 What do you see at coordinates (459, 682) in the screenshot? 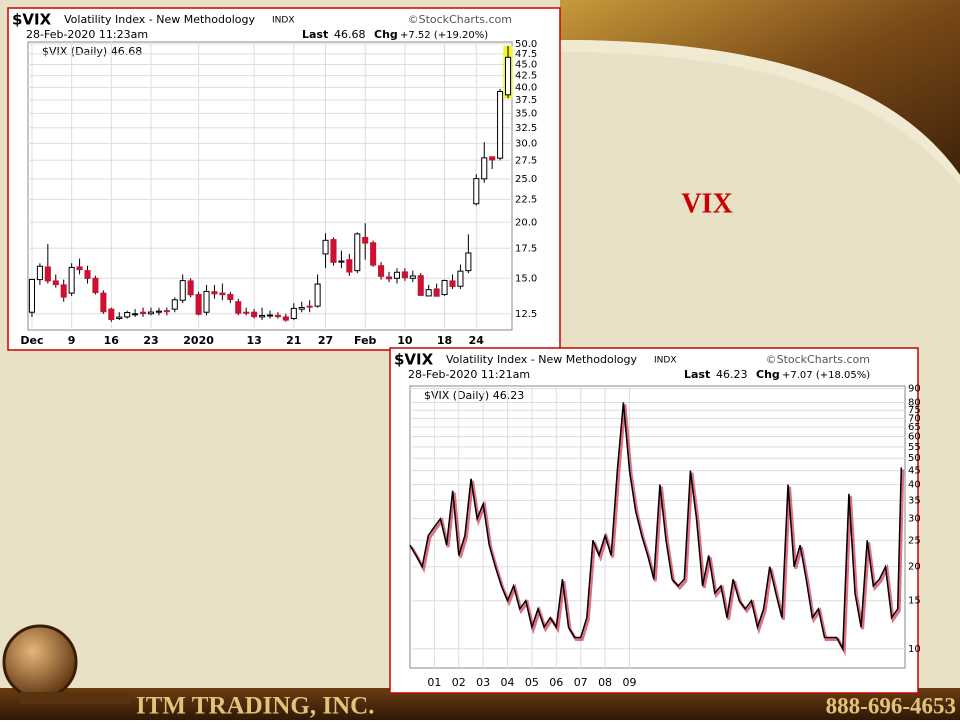
I see `x-tick-label: 02` at bounding box center [459, 682].